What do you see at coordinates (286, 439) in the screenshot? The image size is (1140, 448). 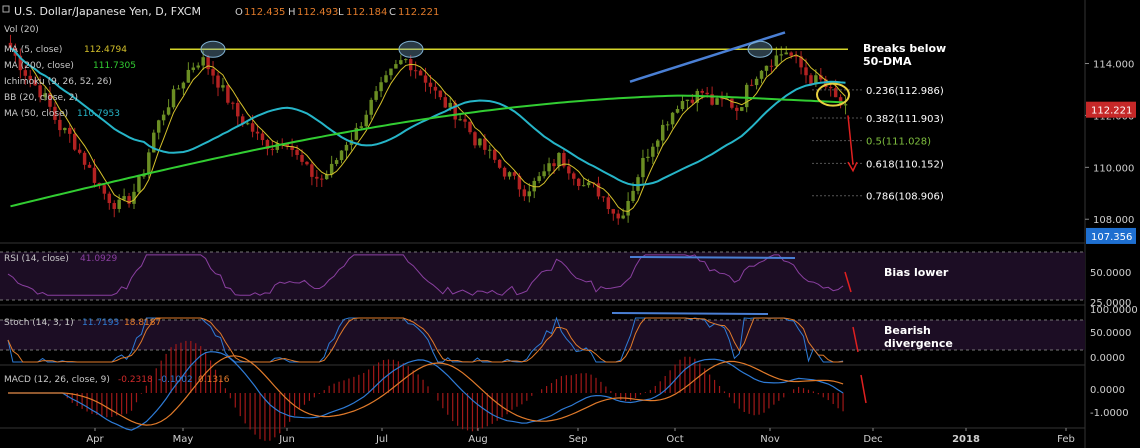 I see `time-tick-label: Jun` at bounding box center [286, 439].